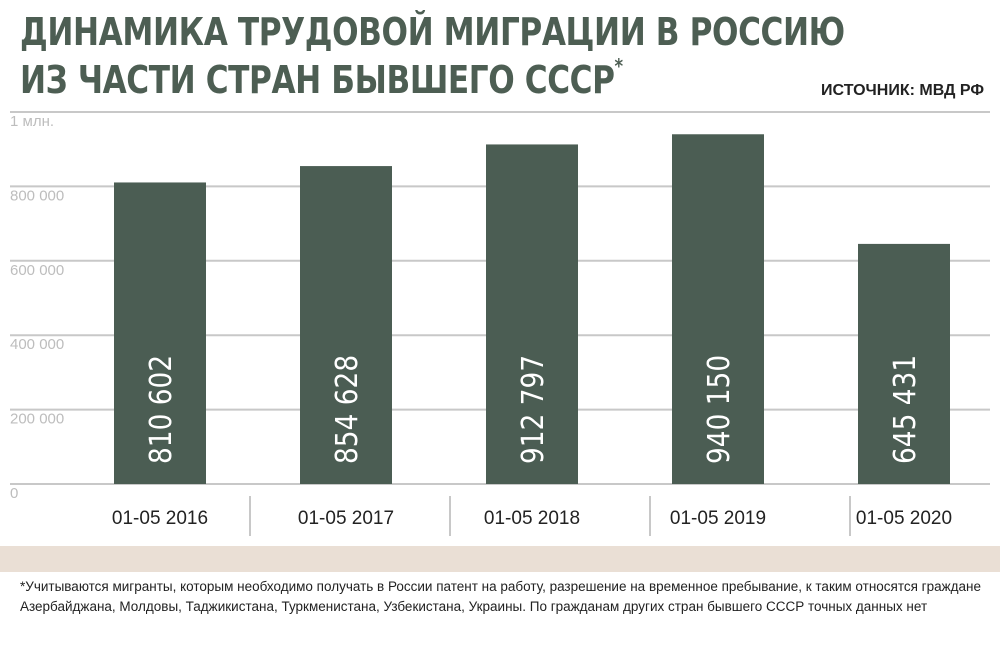  Describe the element at coordinates (160, 409) in the screenshot. I see `bar-value-label: 810 602` at that location.